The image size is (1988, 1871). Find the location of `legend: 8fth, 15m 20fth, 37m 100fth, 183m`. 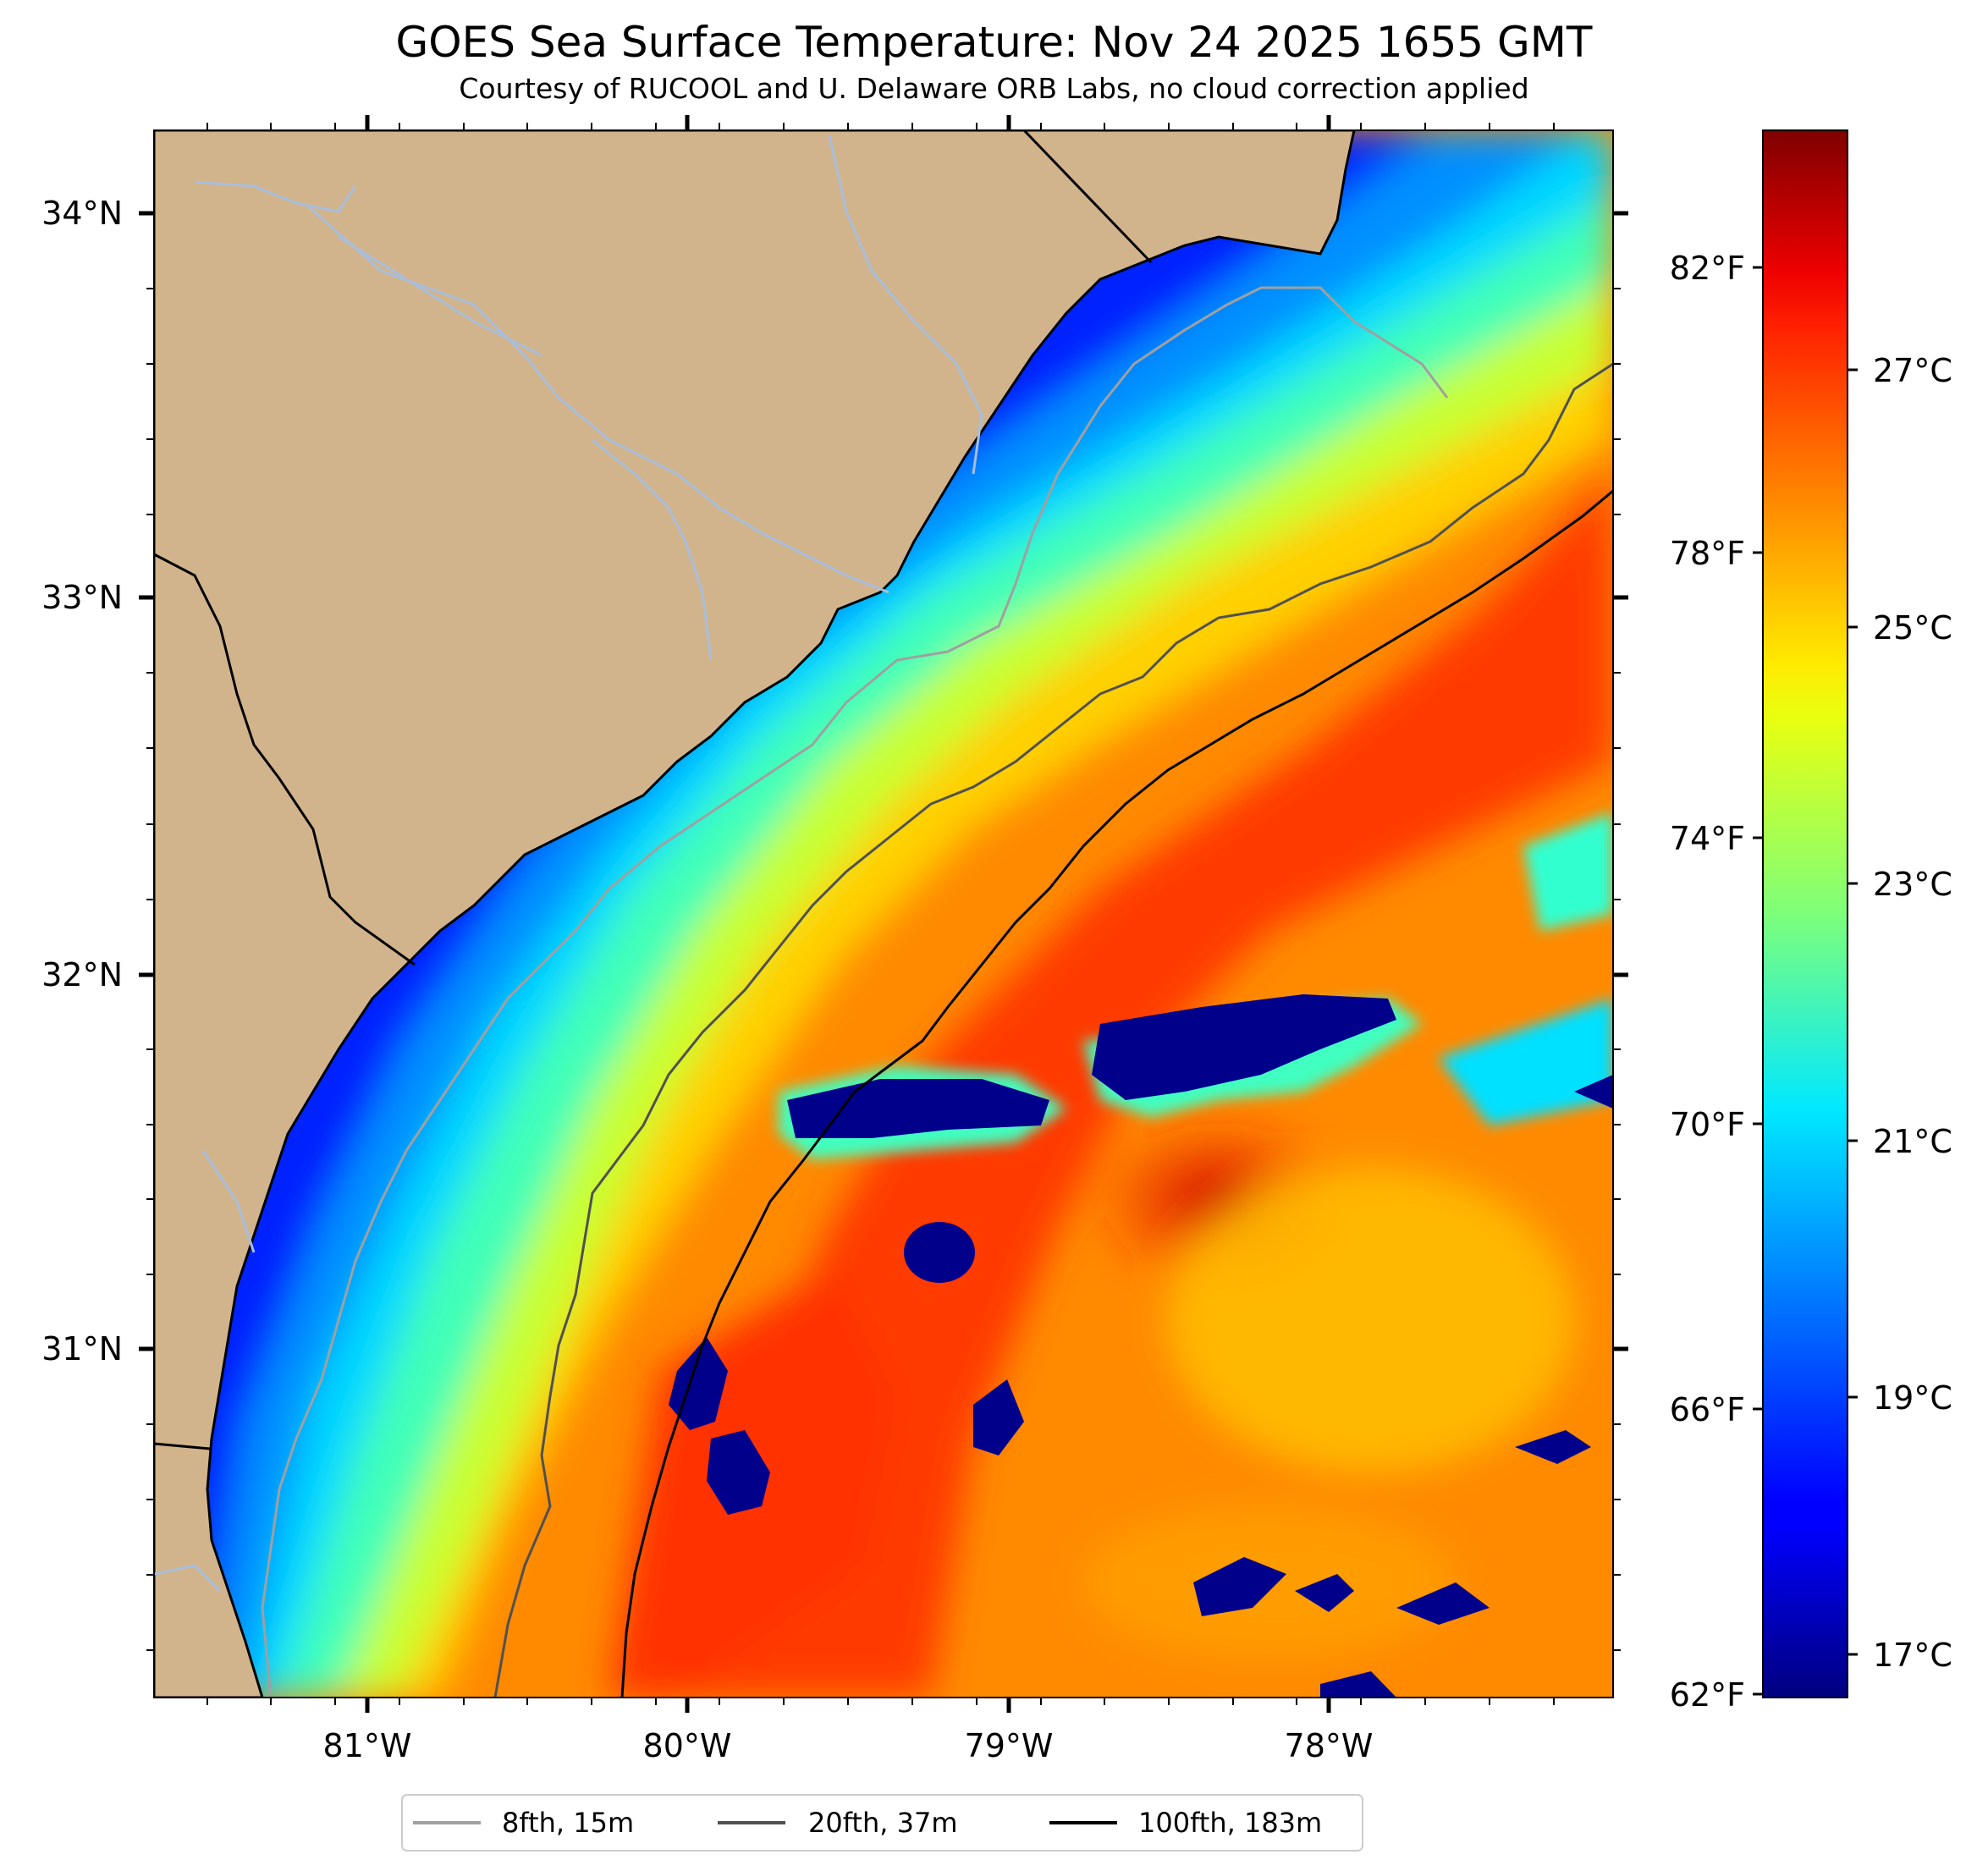

legend: 8fth, 15m 20fth, 37m 100fth, 183m is located at coordinates (882, 1823).